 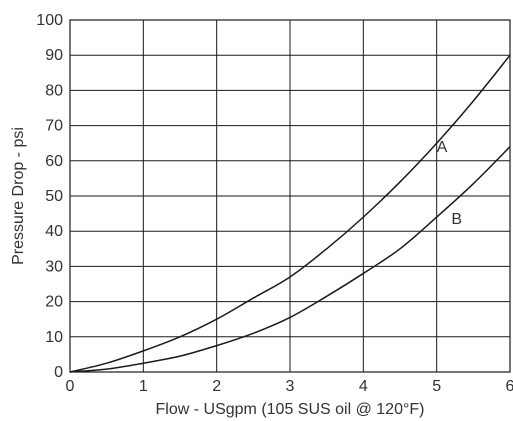 What do you see at coordinates (54, 90) in the screenshot?
I see `y-tick-label: 80` at bounding box center [54, 90].